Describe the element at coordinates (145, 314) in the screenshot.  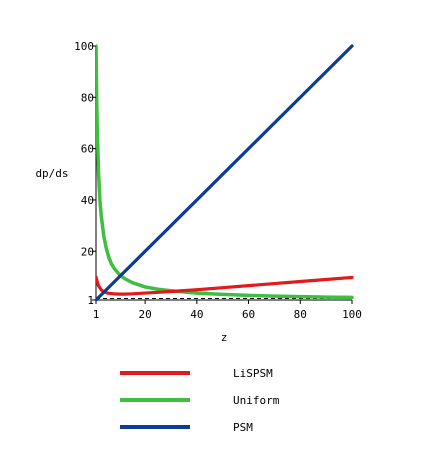
I see `x-tick-label: 20` at that location.